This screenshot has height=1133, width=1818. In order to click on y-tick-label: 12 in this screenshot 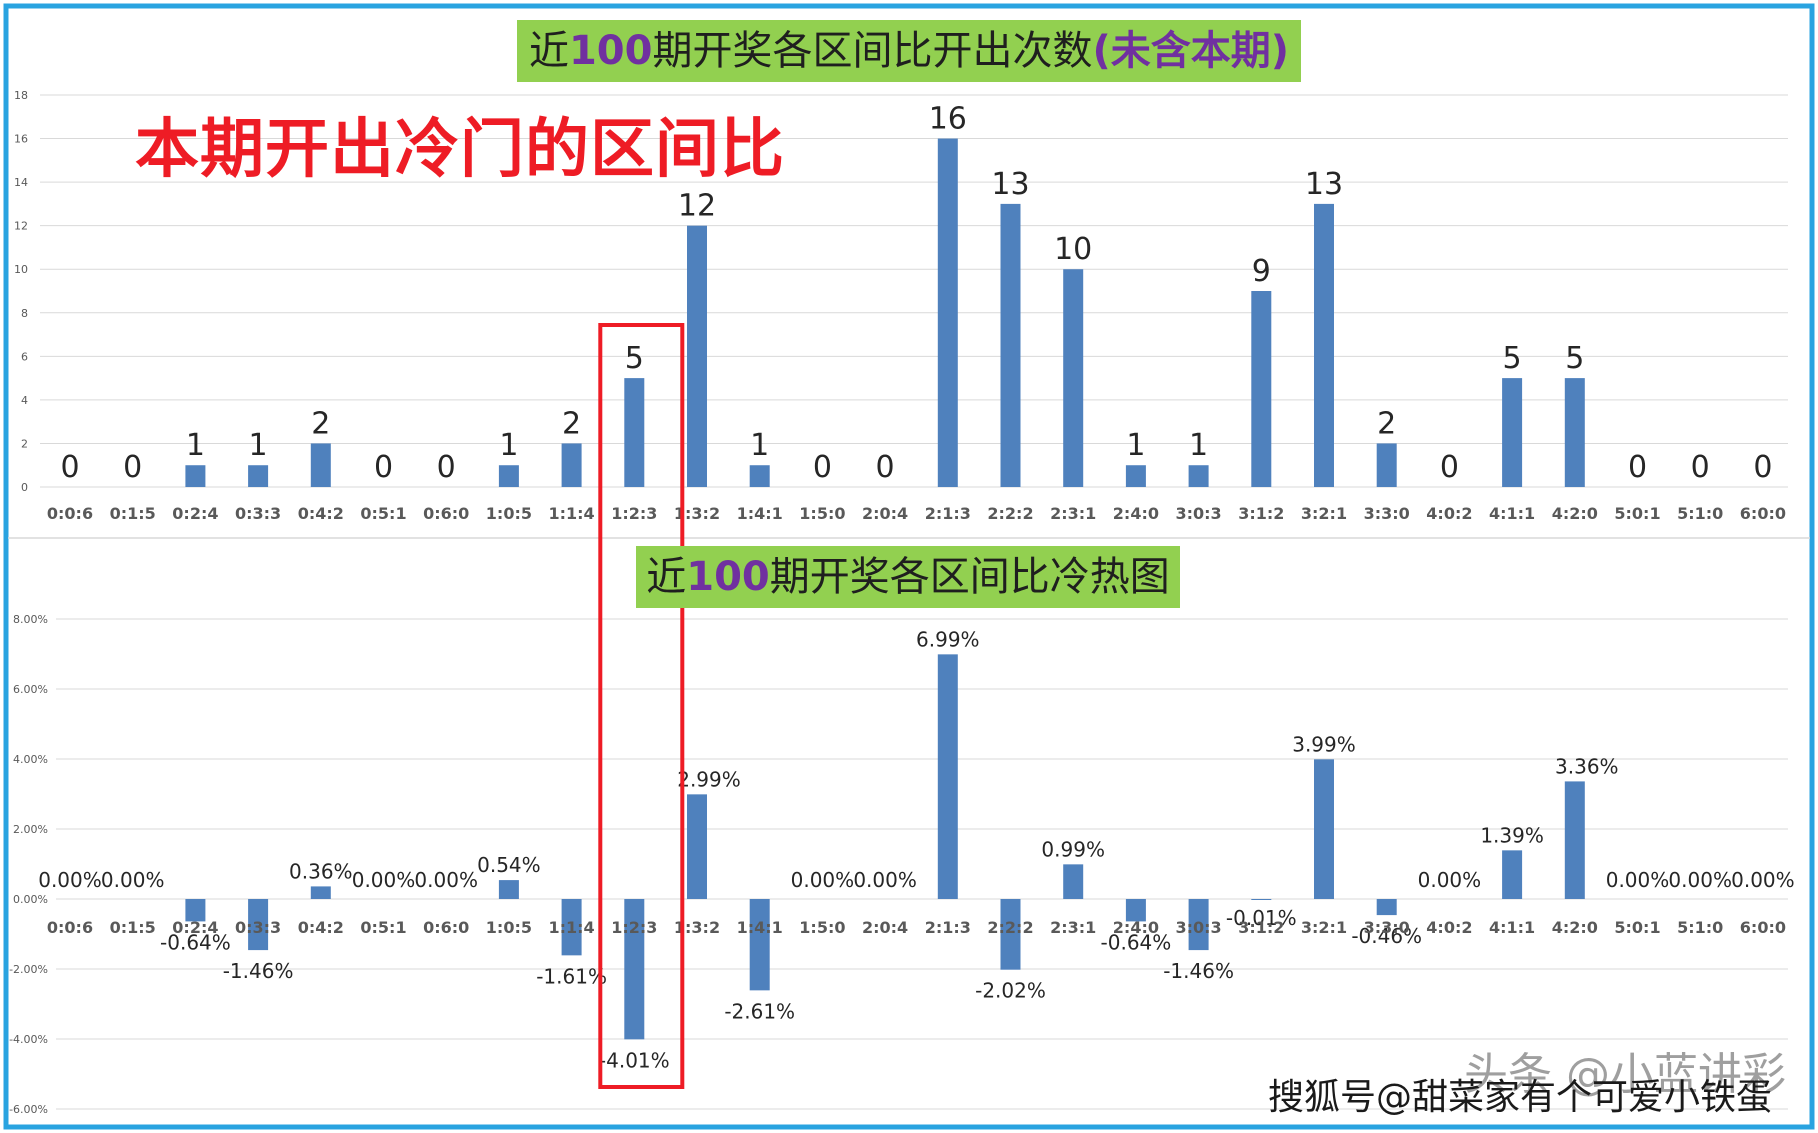, I will do `click(21, 226)`.